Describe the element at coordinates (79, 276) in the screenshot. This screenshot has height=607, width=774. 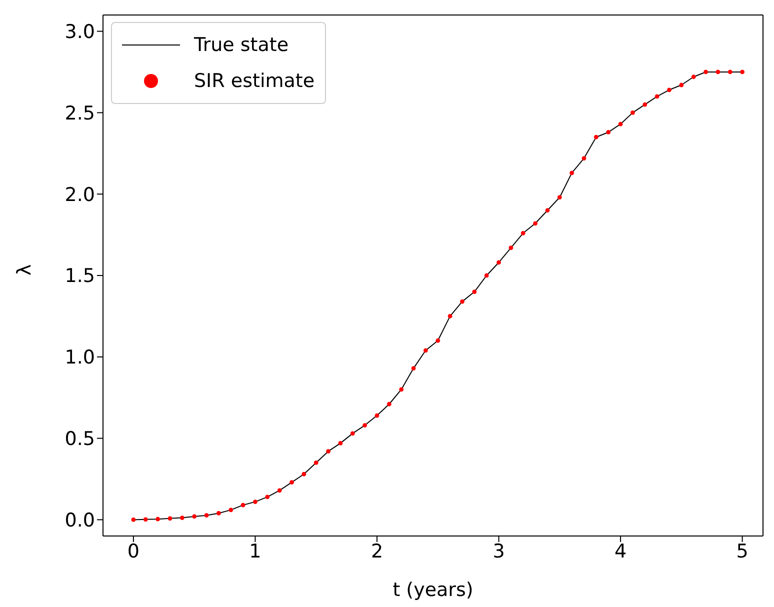
I see `y-tick-label: 1.5` at that location.